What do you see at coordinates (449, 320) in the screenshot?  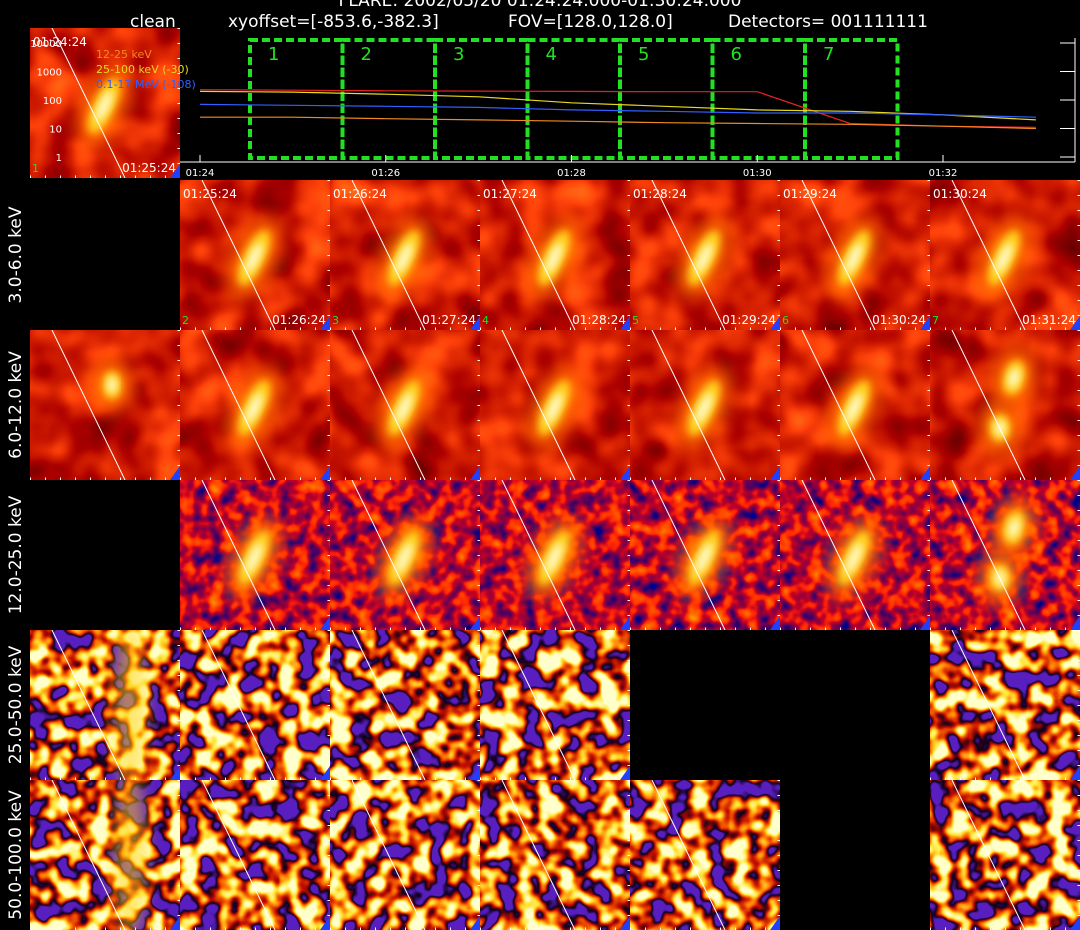 I see `panel-end-time: 01:27:24` at bounding box center [449, 320].